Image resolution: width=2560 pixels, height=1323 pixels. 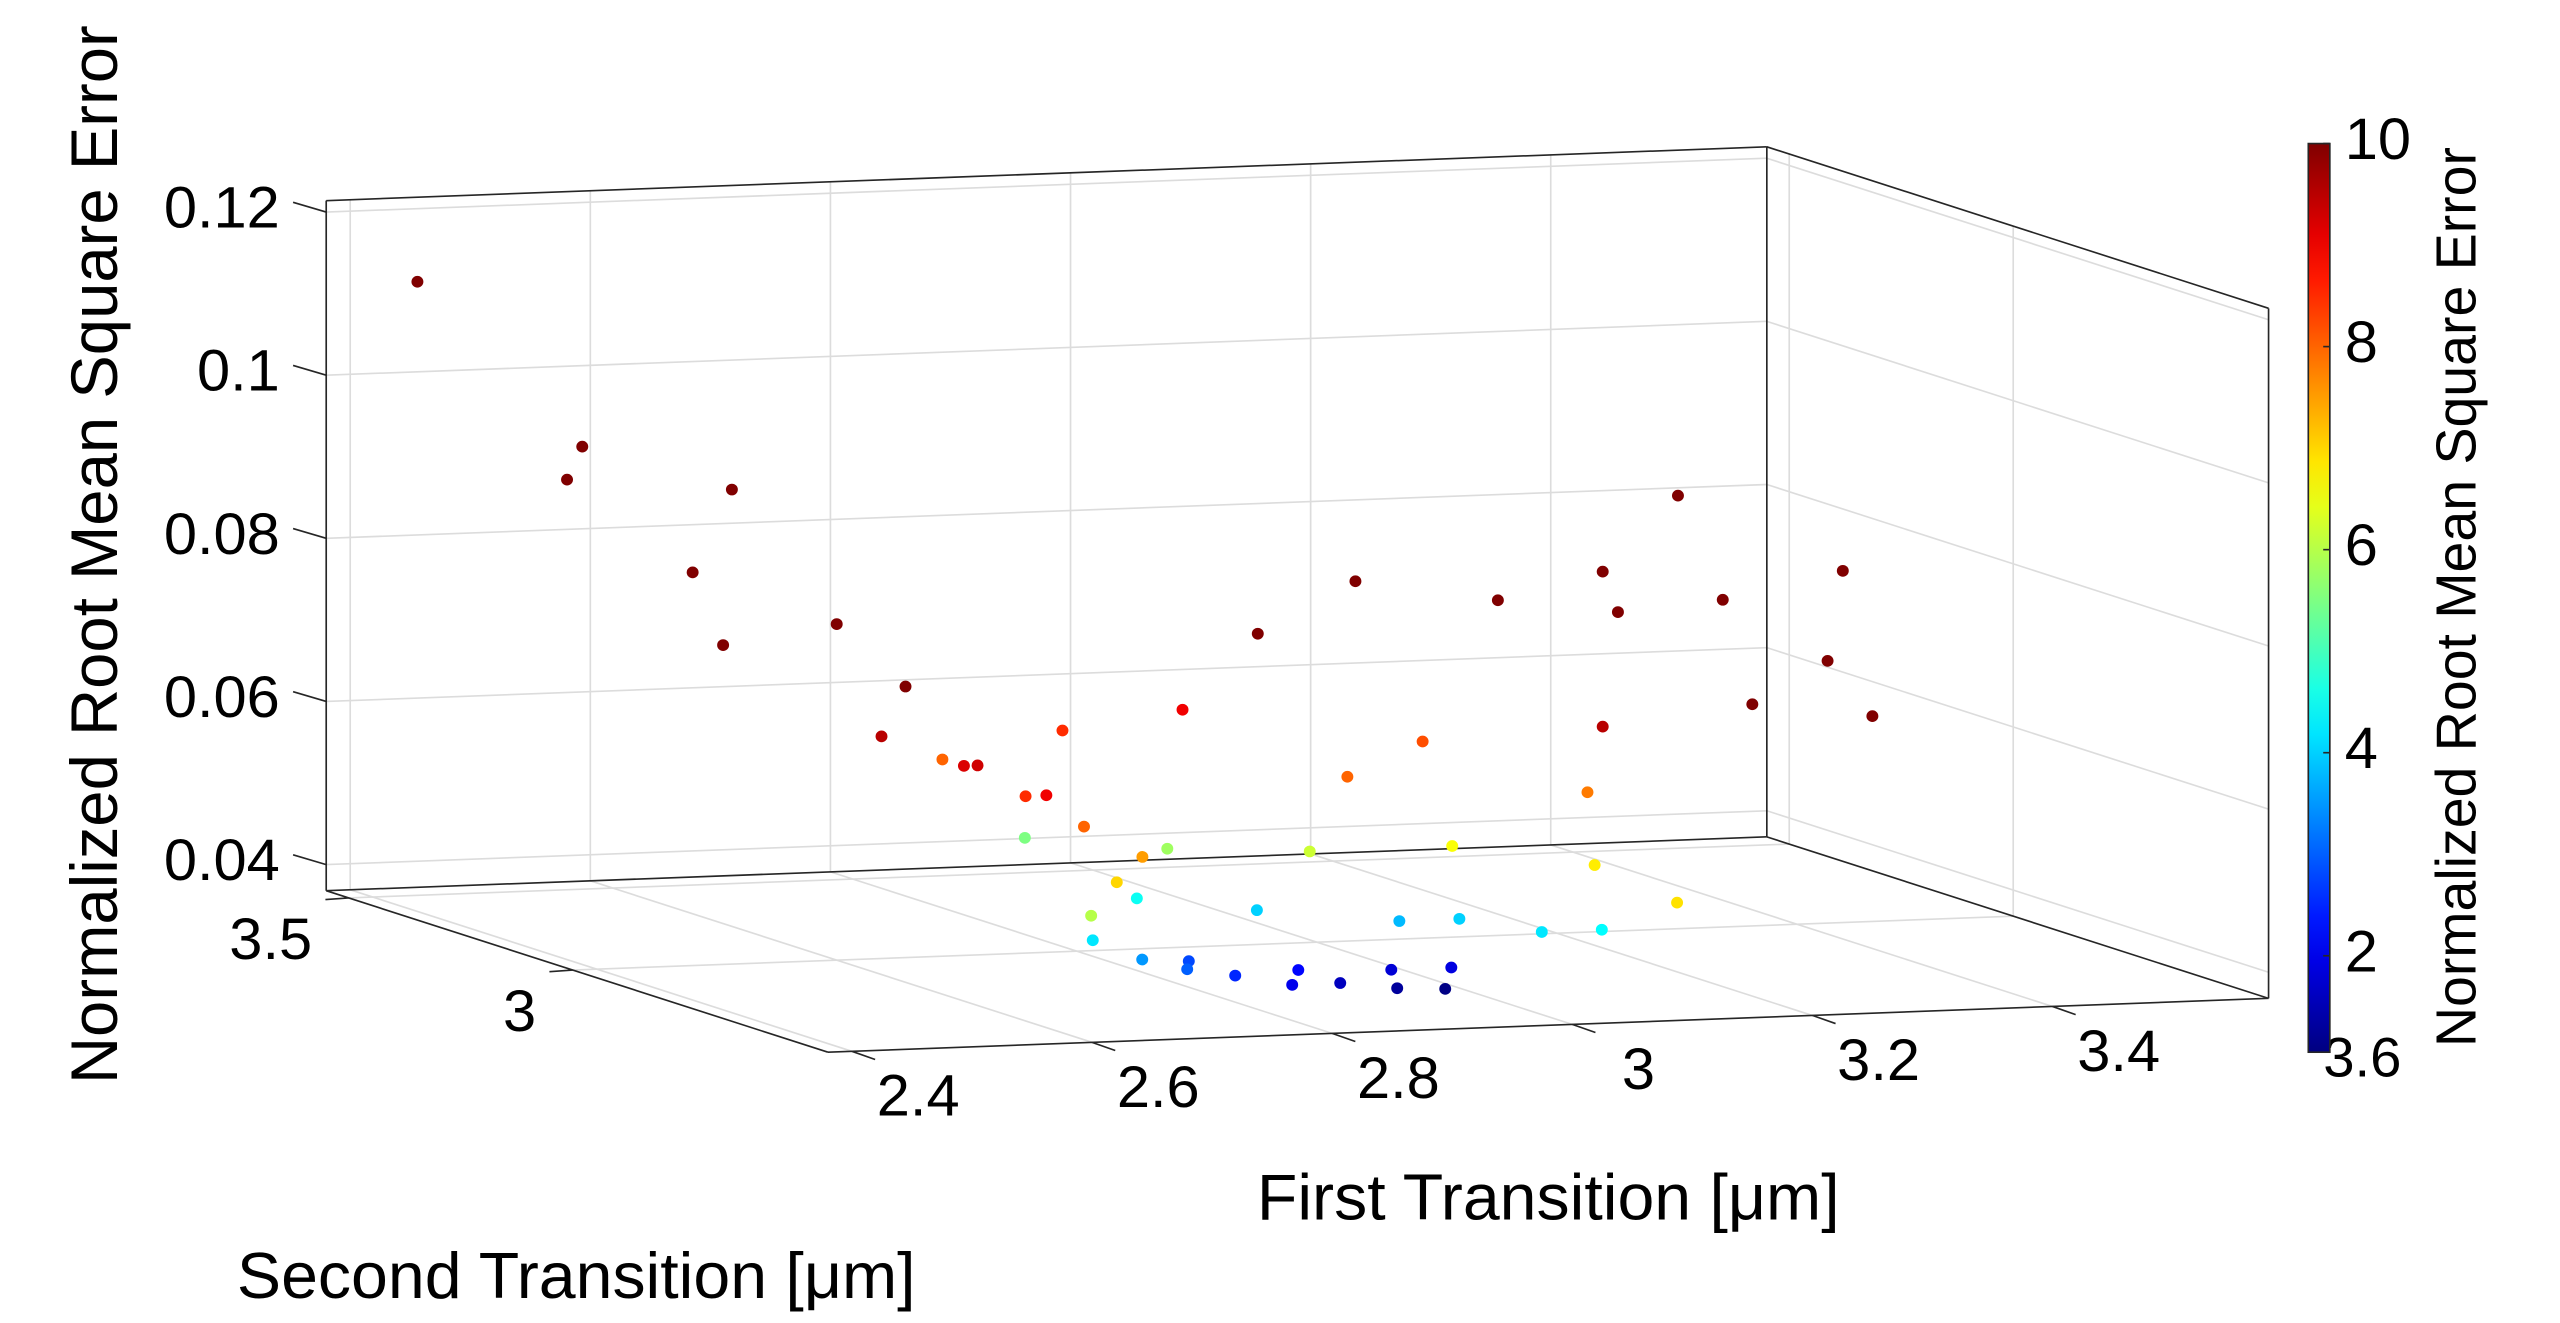 I want to click on x-tick-label: 2.8, so click(x=1398, y=1077).